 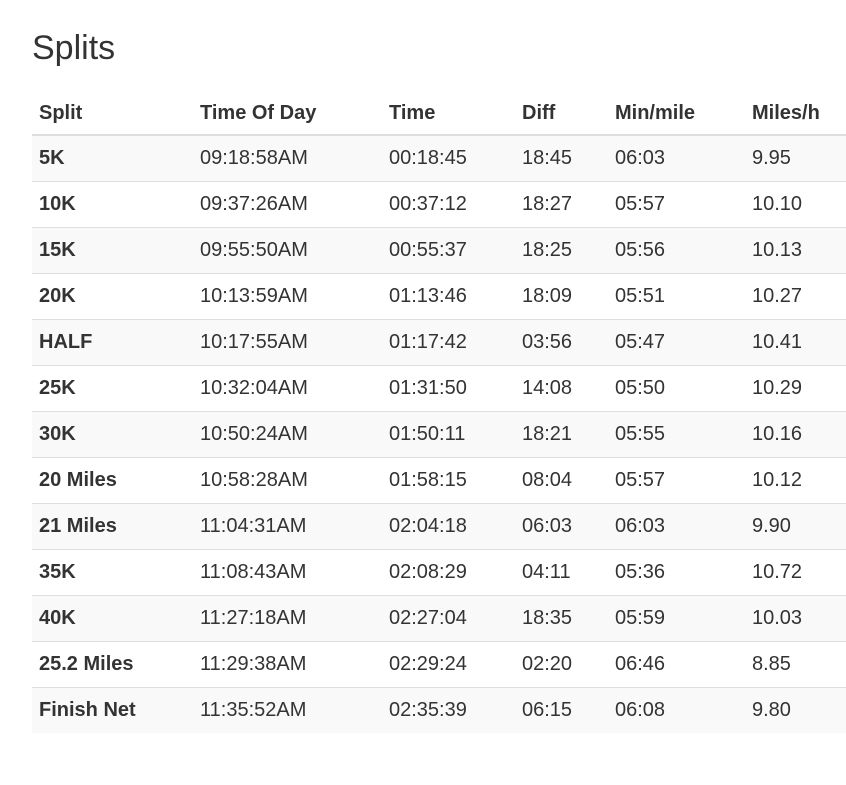 I want to click on cell-time-of-day: 11:08:43AM, so click(x=287, y=572).